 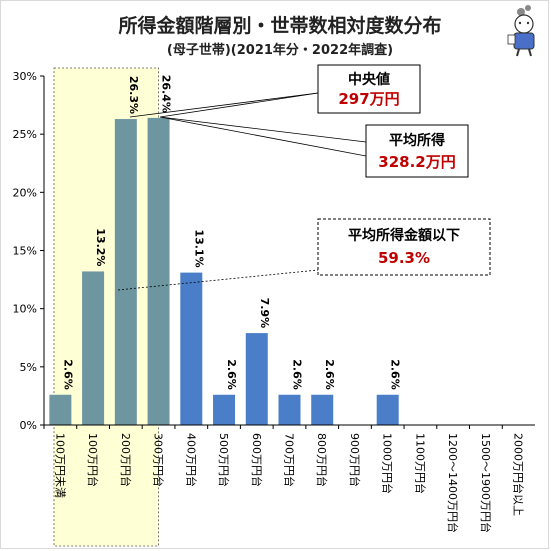 I want to click on y-tick-label: 25%, so click(x=25, y=134).